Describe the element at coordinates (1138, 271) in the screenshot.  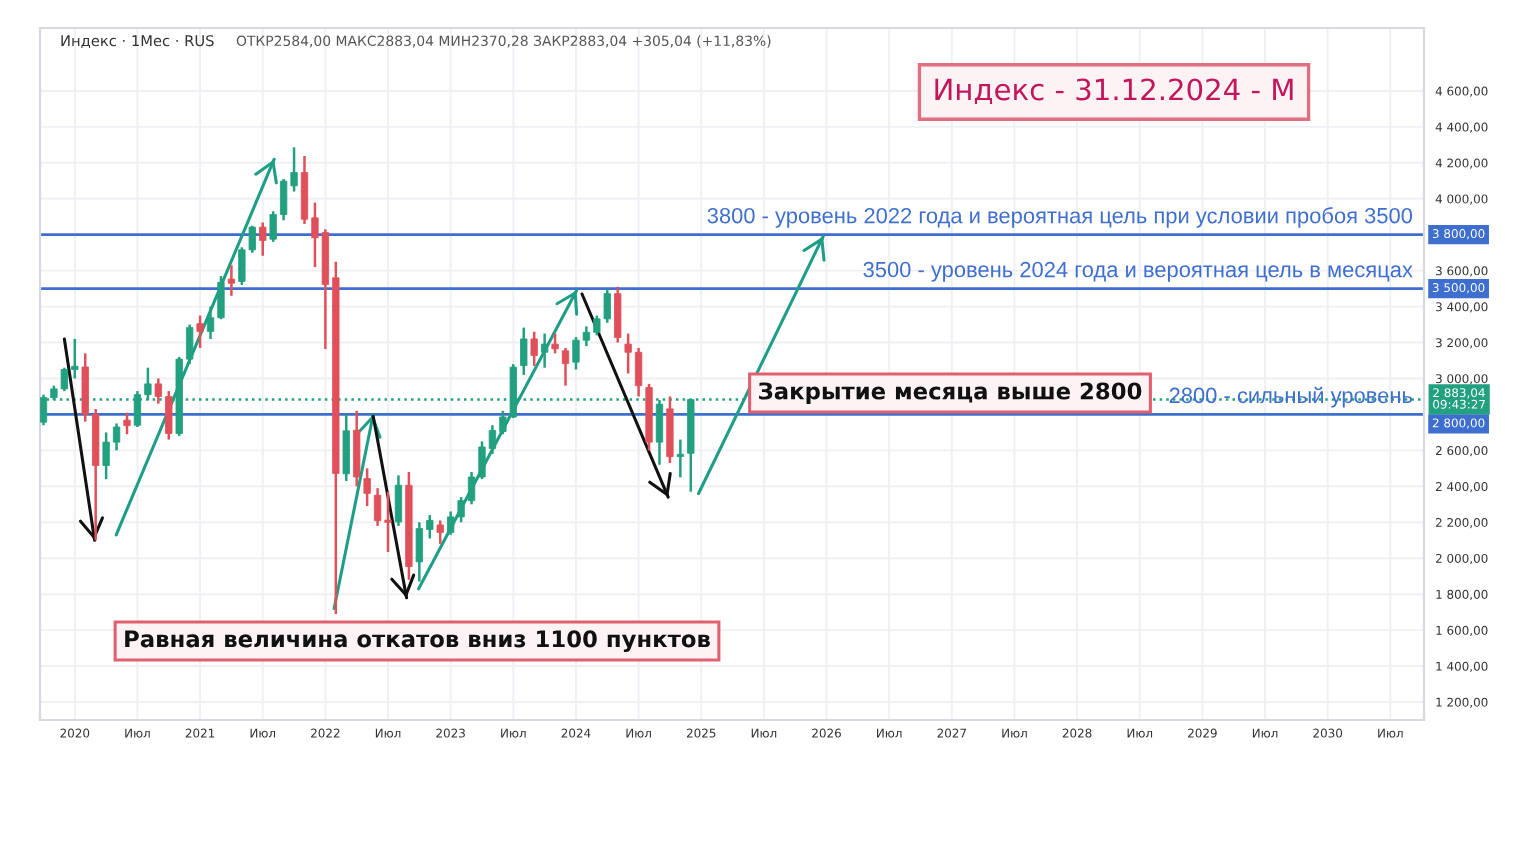
I see `ref-line-label: 3500 - уровень 2024 года и вероятная цель в месяцах` at that location.